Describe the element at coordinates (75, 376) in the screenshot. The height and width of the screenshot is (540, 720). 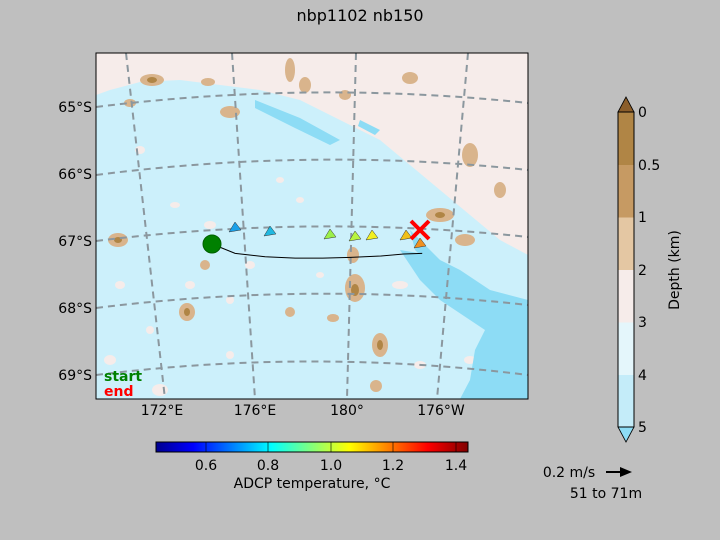
I see `lat-label: 69°S` at that location.